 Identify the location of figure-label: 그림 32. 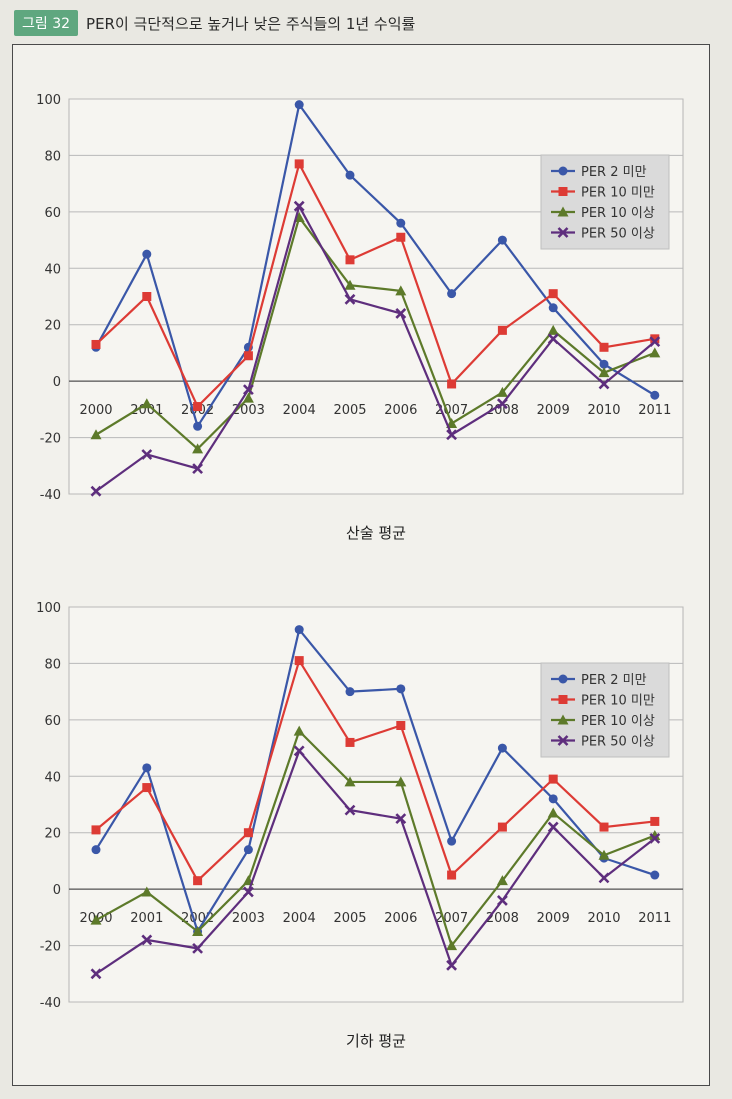
(46, 23).